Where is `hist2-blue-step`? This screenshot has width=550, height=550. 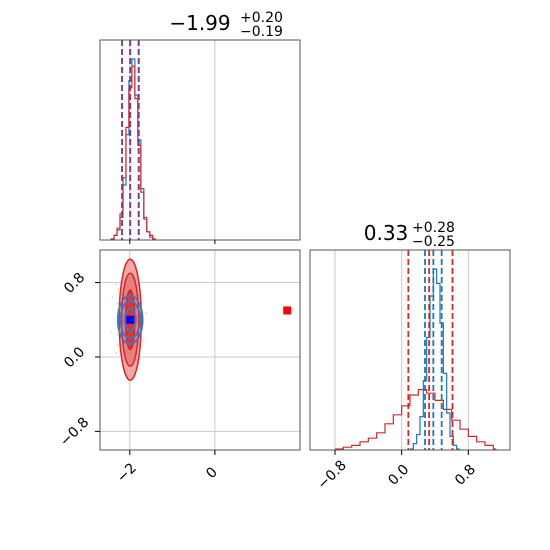
hist2-blue-step is located at coordinates (435, 359).